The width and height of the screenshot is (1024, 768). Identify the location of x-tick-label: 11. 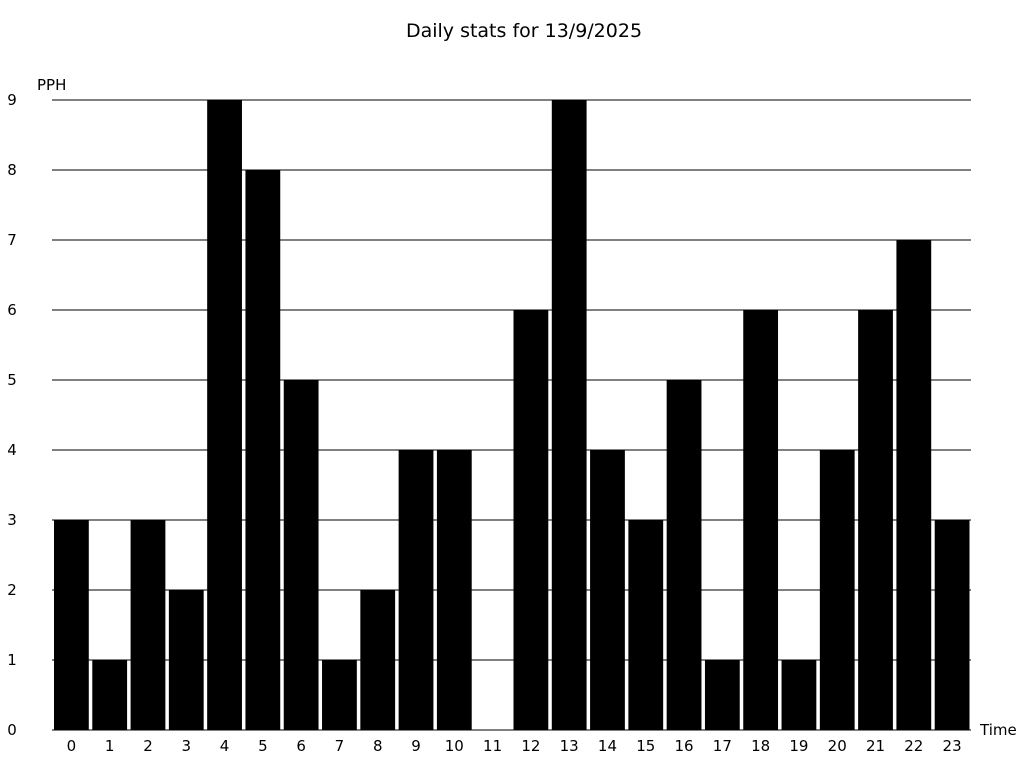
(492, 746).